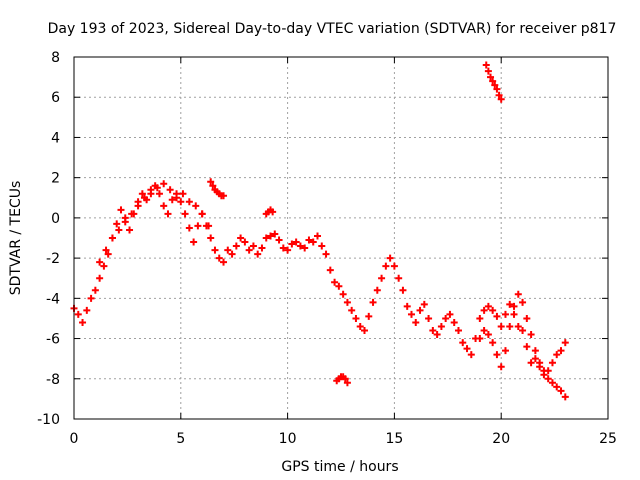  What do you see at coordinates (394, 439) in the screenshot?
I see `x-tick-label: 15` at bounding box center [394, 439].